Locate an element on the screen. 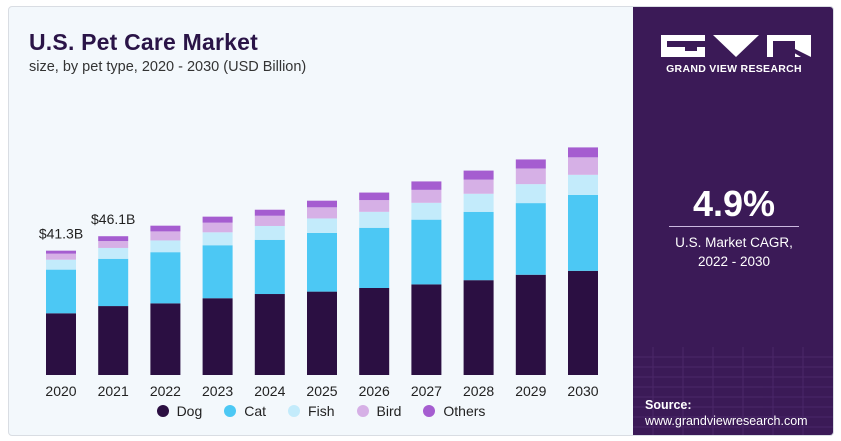 This screenshot has width=841, height=441. bar-fish-2028 is located at coordinates (478, 202).